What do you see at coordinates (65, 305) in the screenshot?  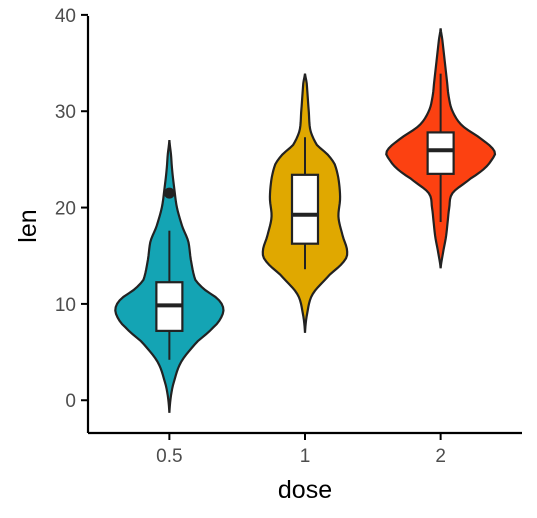 I see `y-tick-label: 10` at bounding box center [65, 305].